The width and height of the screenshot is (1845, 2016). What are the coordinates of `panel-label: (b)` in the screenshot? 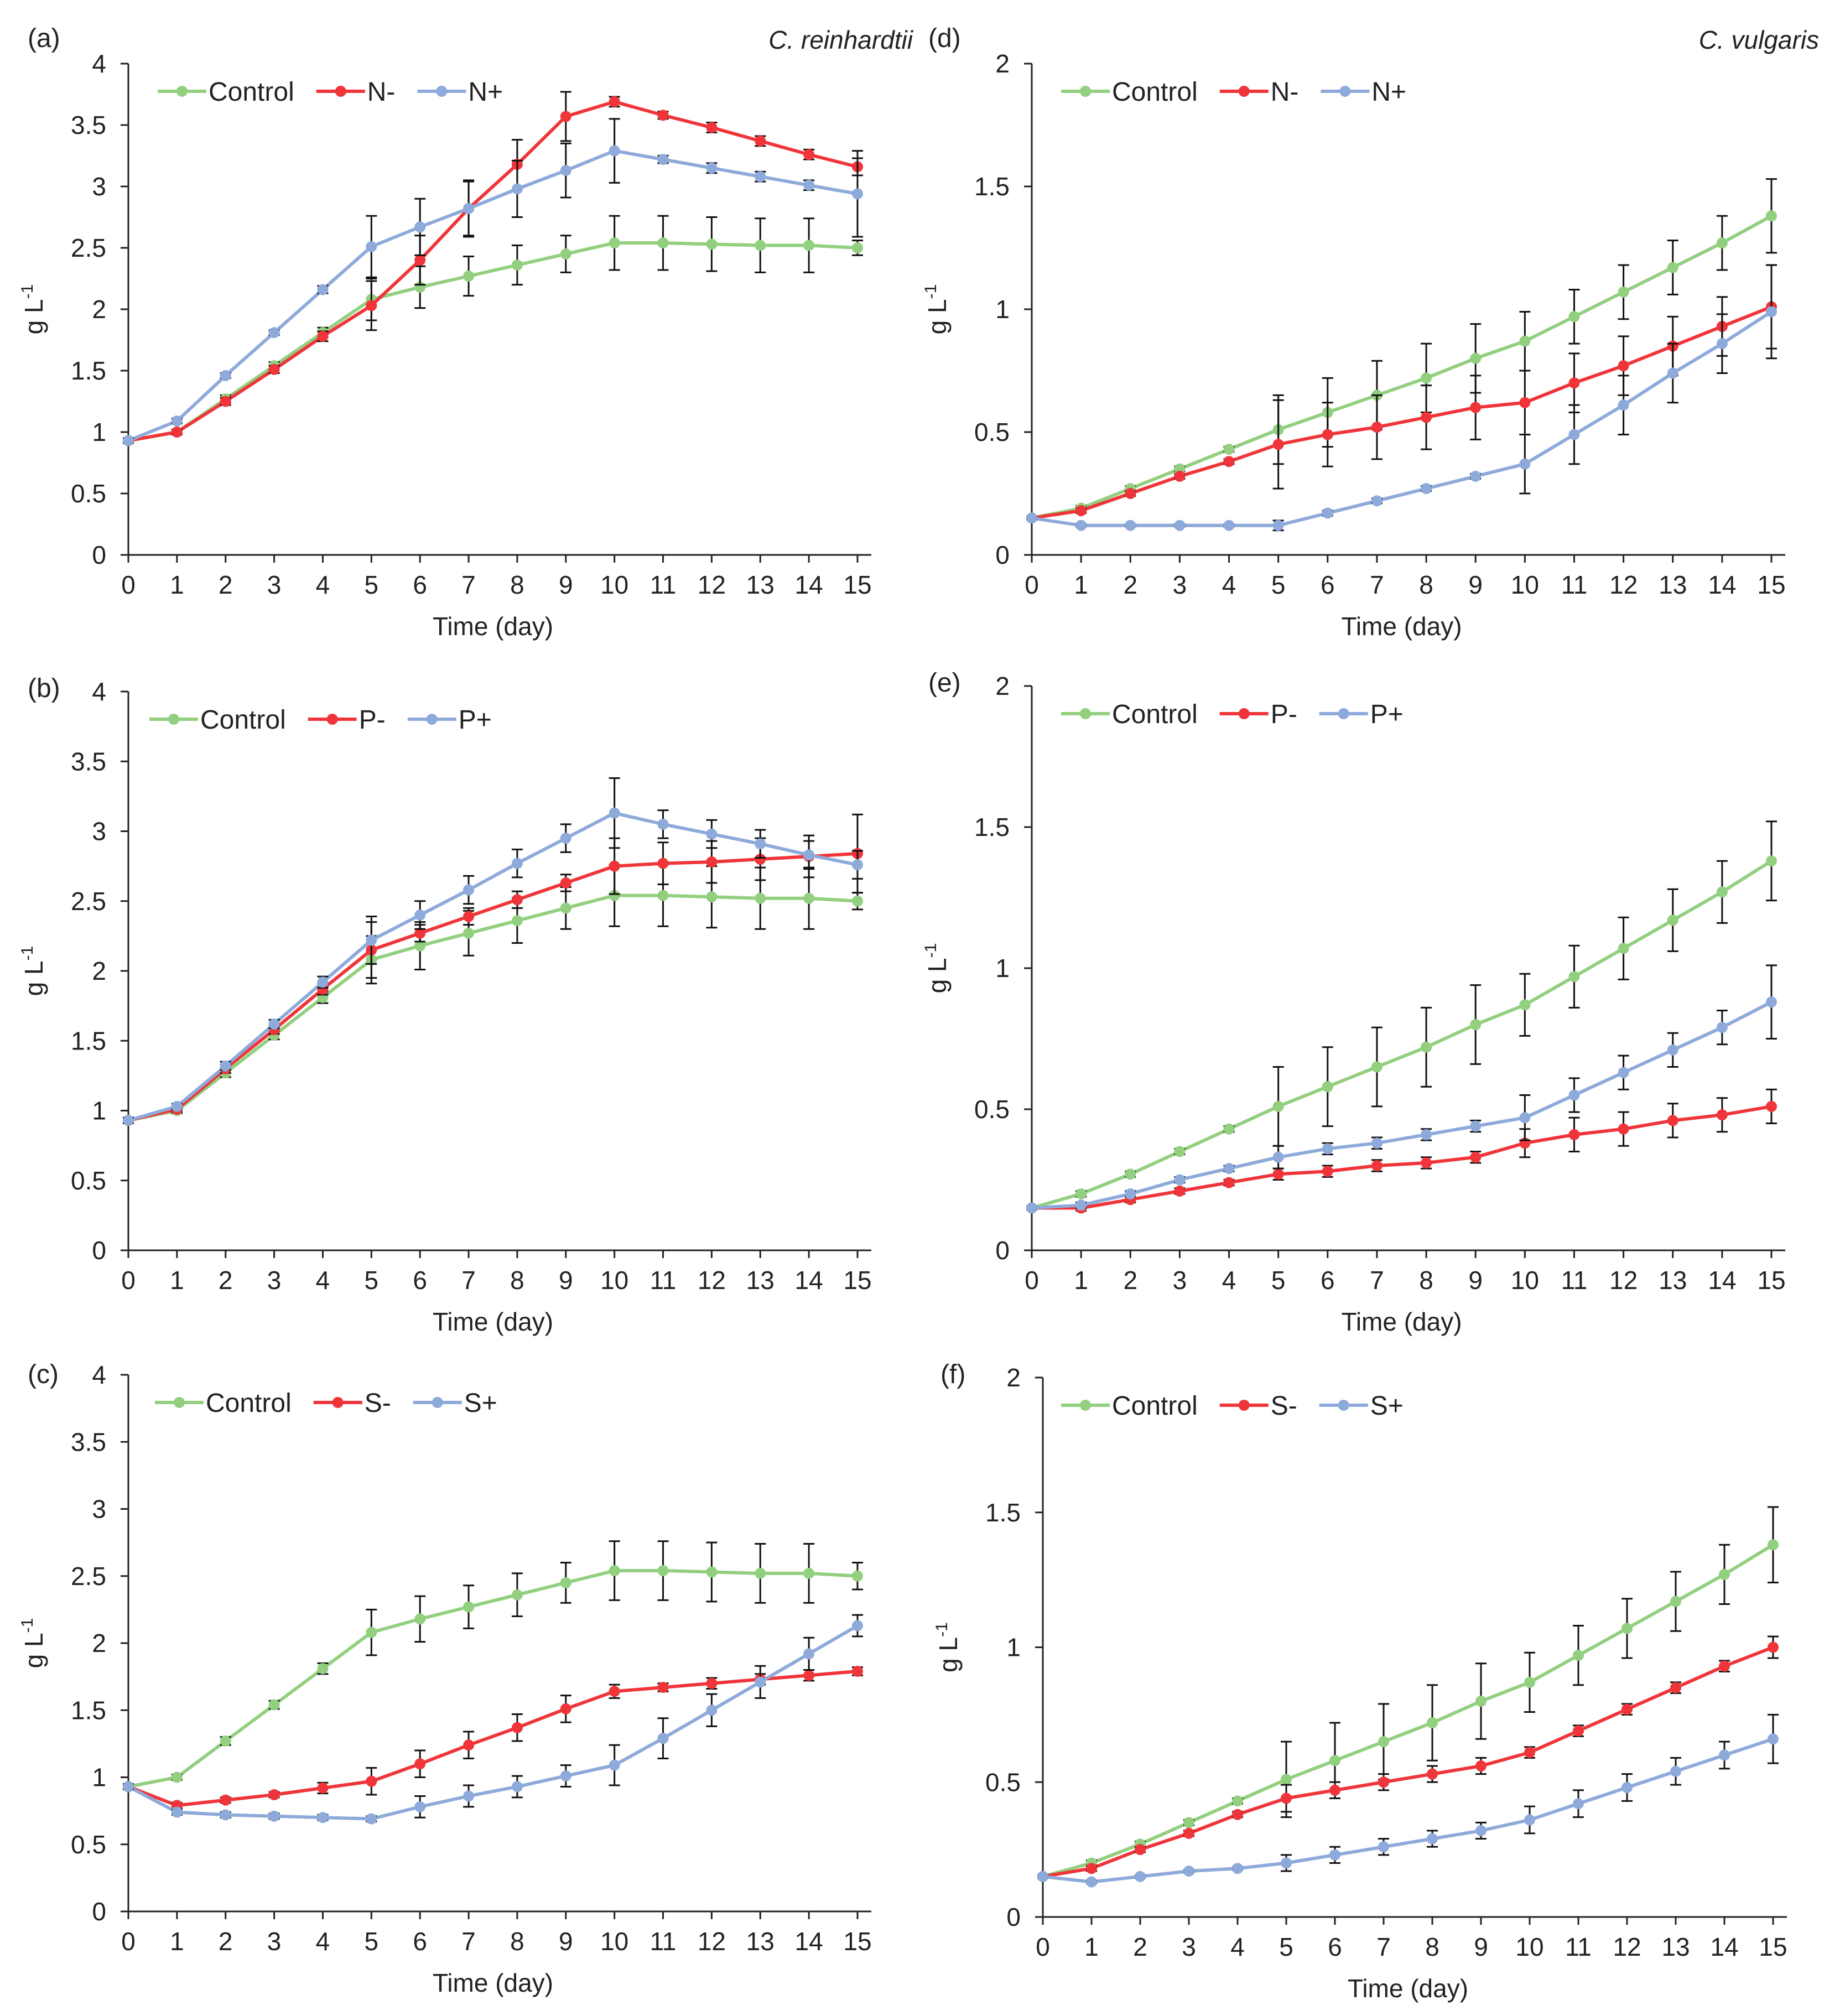 It's located at (44, 688).